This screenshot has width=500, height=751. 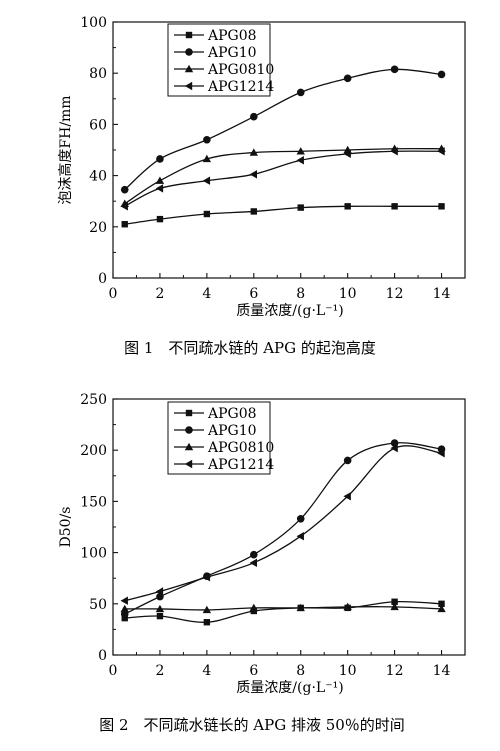 What do you see at coordinates (252, 725) in the screenshot?
I see `chart-2-caption: 图 2 不同疏水链长的 APG 排液 50％的时间` at bounding box center [252, 725].